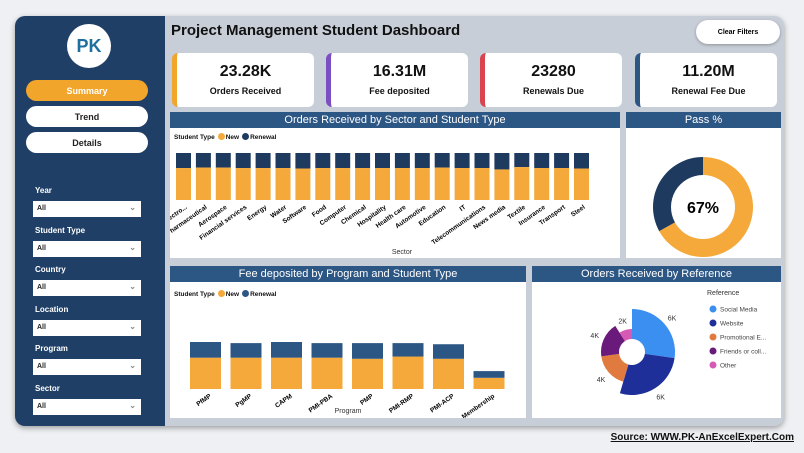  I want to click on legend-renewal-icon, so click(246, 136).